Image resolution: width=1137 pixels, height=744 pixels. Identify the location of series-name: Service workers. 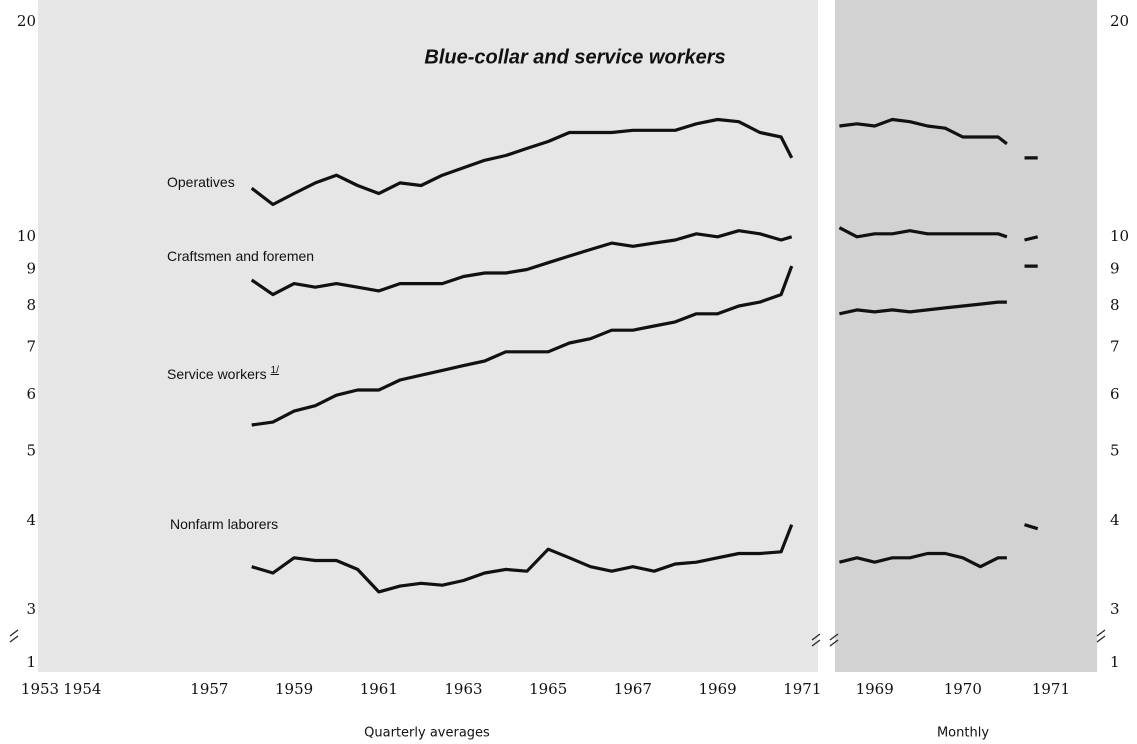
(217, 374).